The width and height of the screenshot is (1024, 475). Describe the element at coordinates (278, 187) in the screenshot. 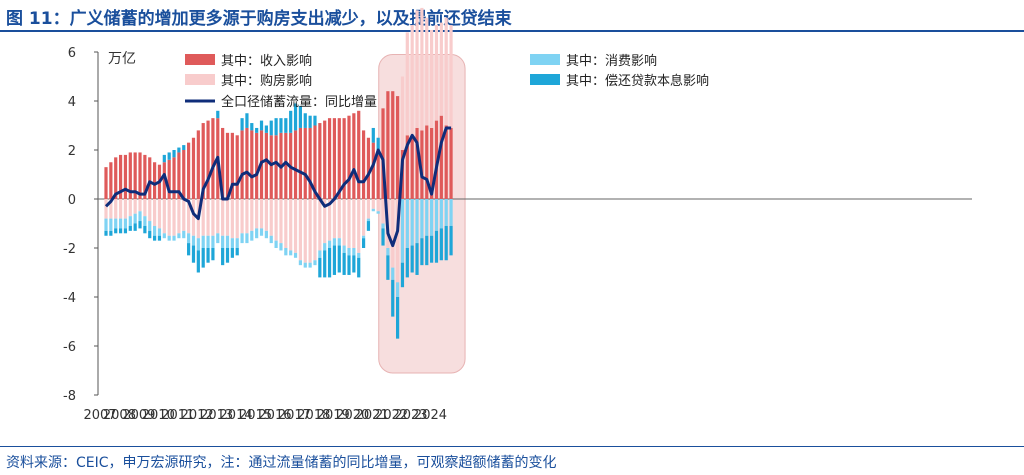

I see `line-total-savings` at that location.